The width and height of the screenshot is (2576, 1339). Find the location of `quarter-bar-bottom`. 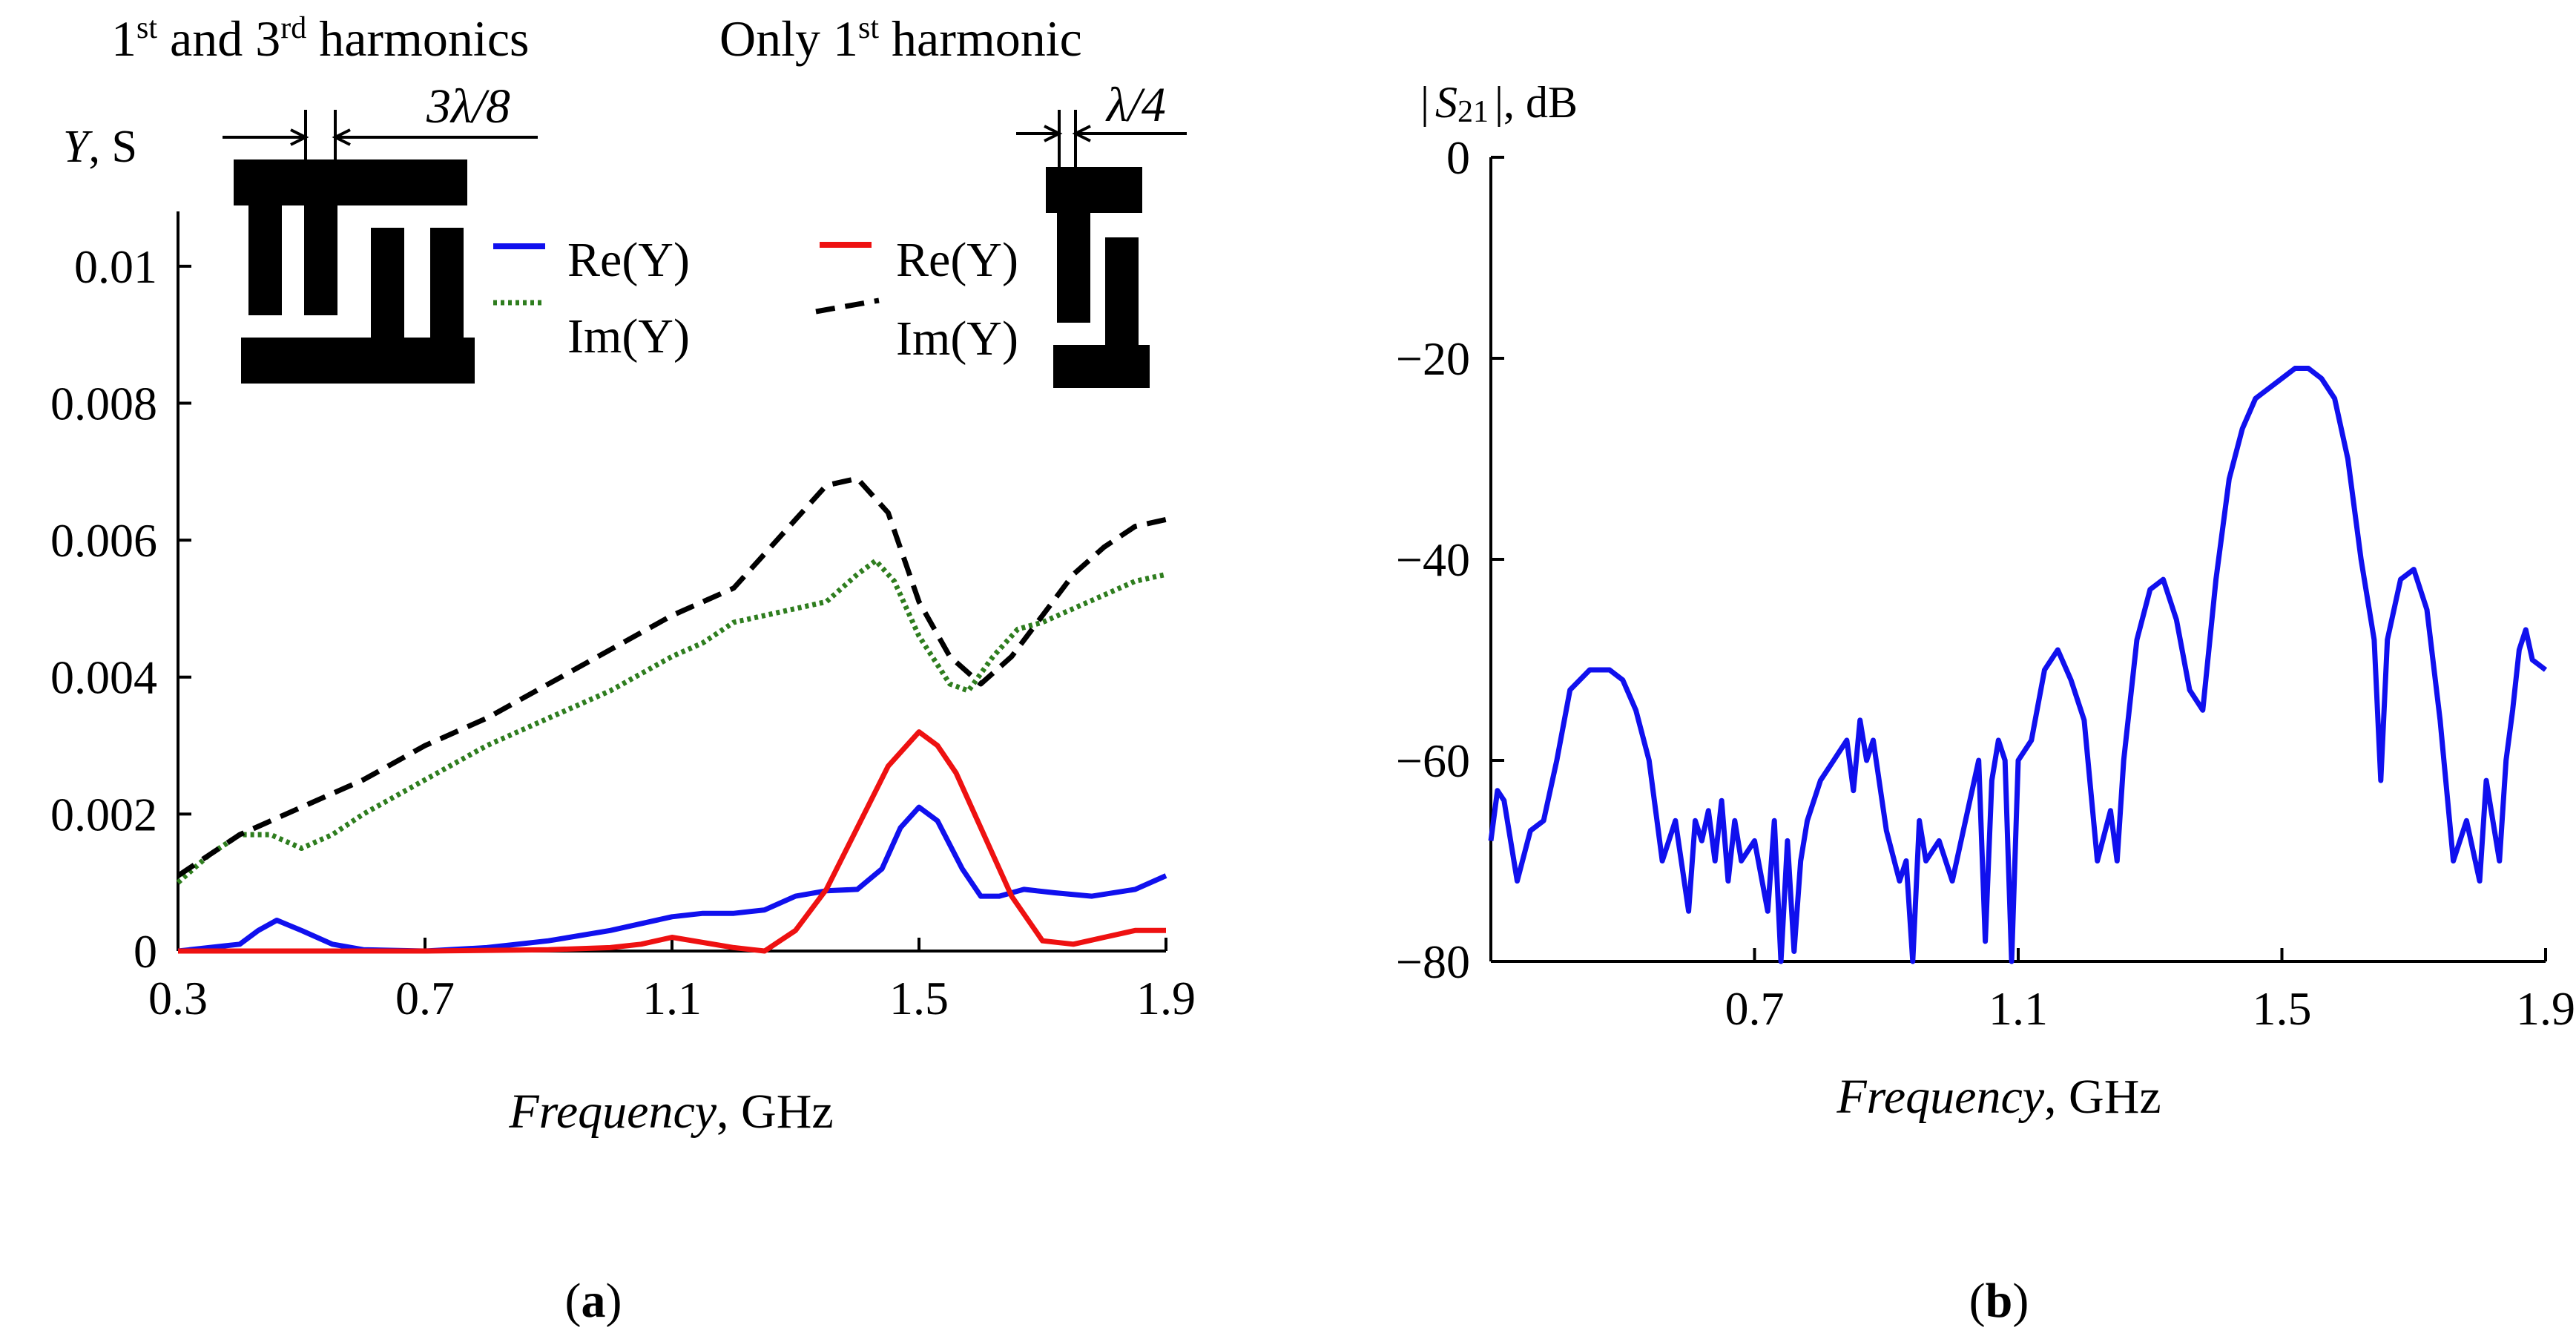

quarter-bar-bottom is located at coordinates (1101, 366).